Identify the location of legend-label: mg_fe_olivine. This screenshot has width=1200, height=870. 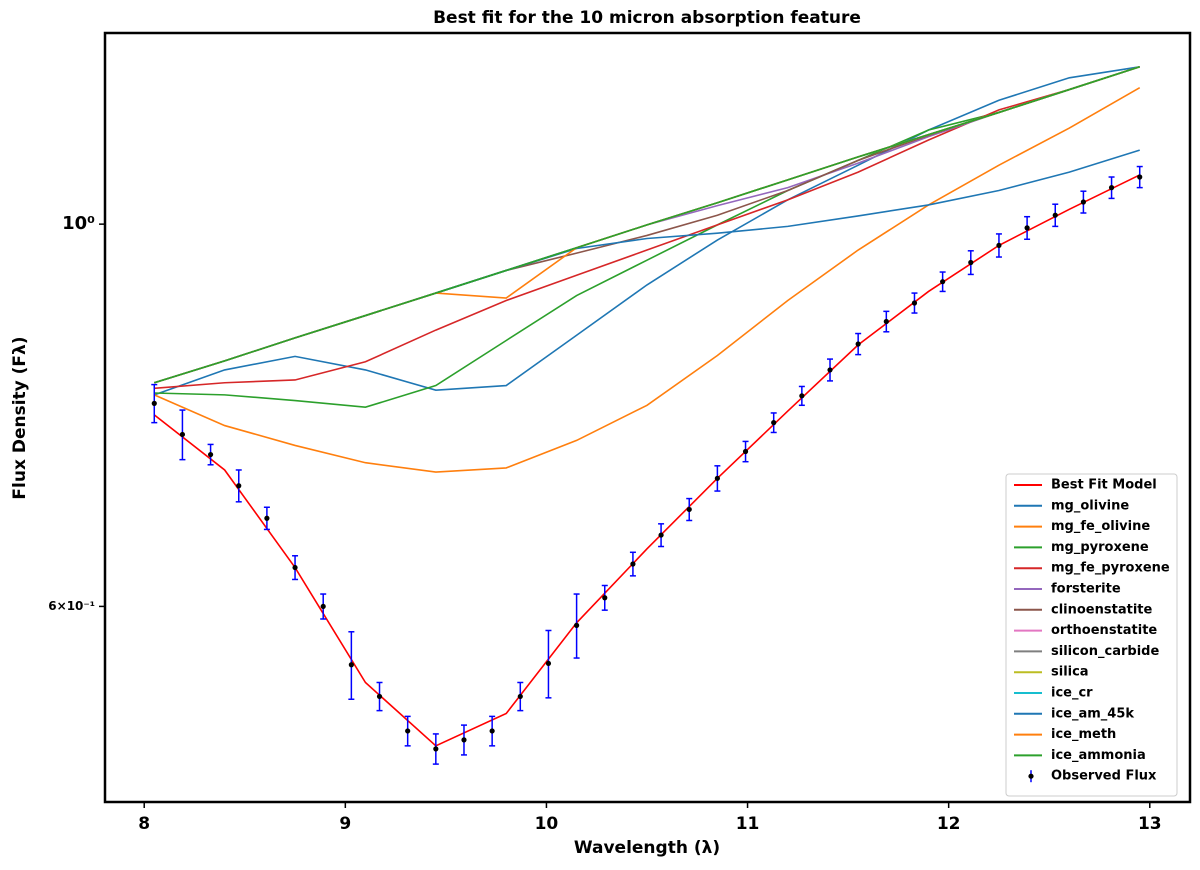
(1100, 526).